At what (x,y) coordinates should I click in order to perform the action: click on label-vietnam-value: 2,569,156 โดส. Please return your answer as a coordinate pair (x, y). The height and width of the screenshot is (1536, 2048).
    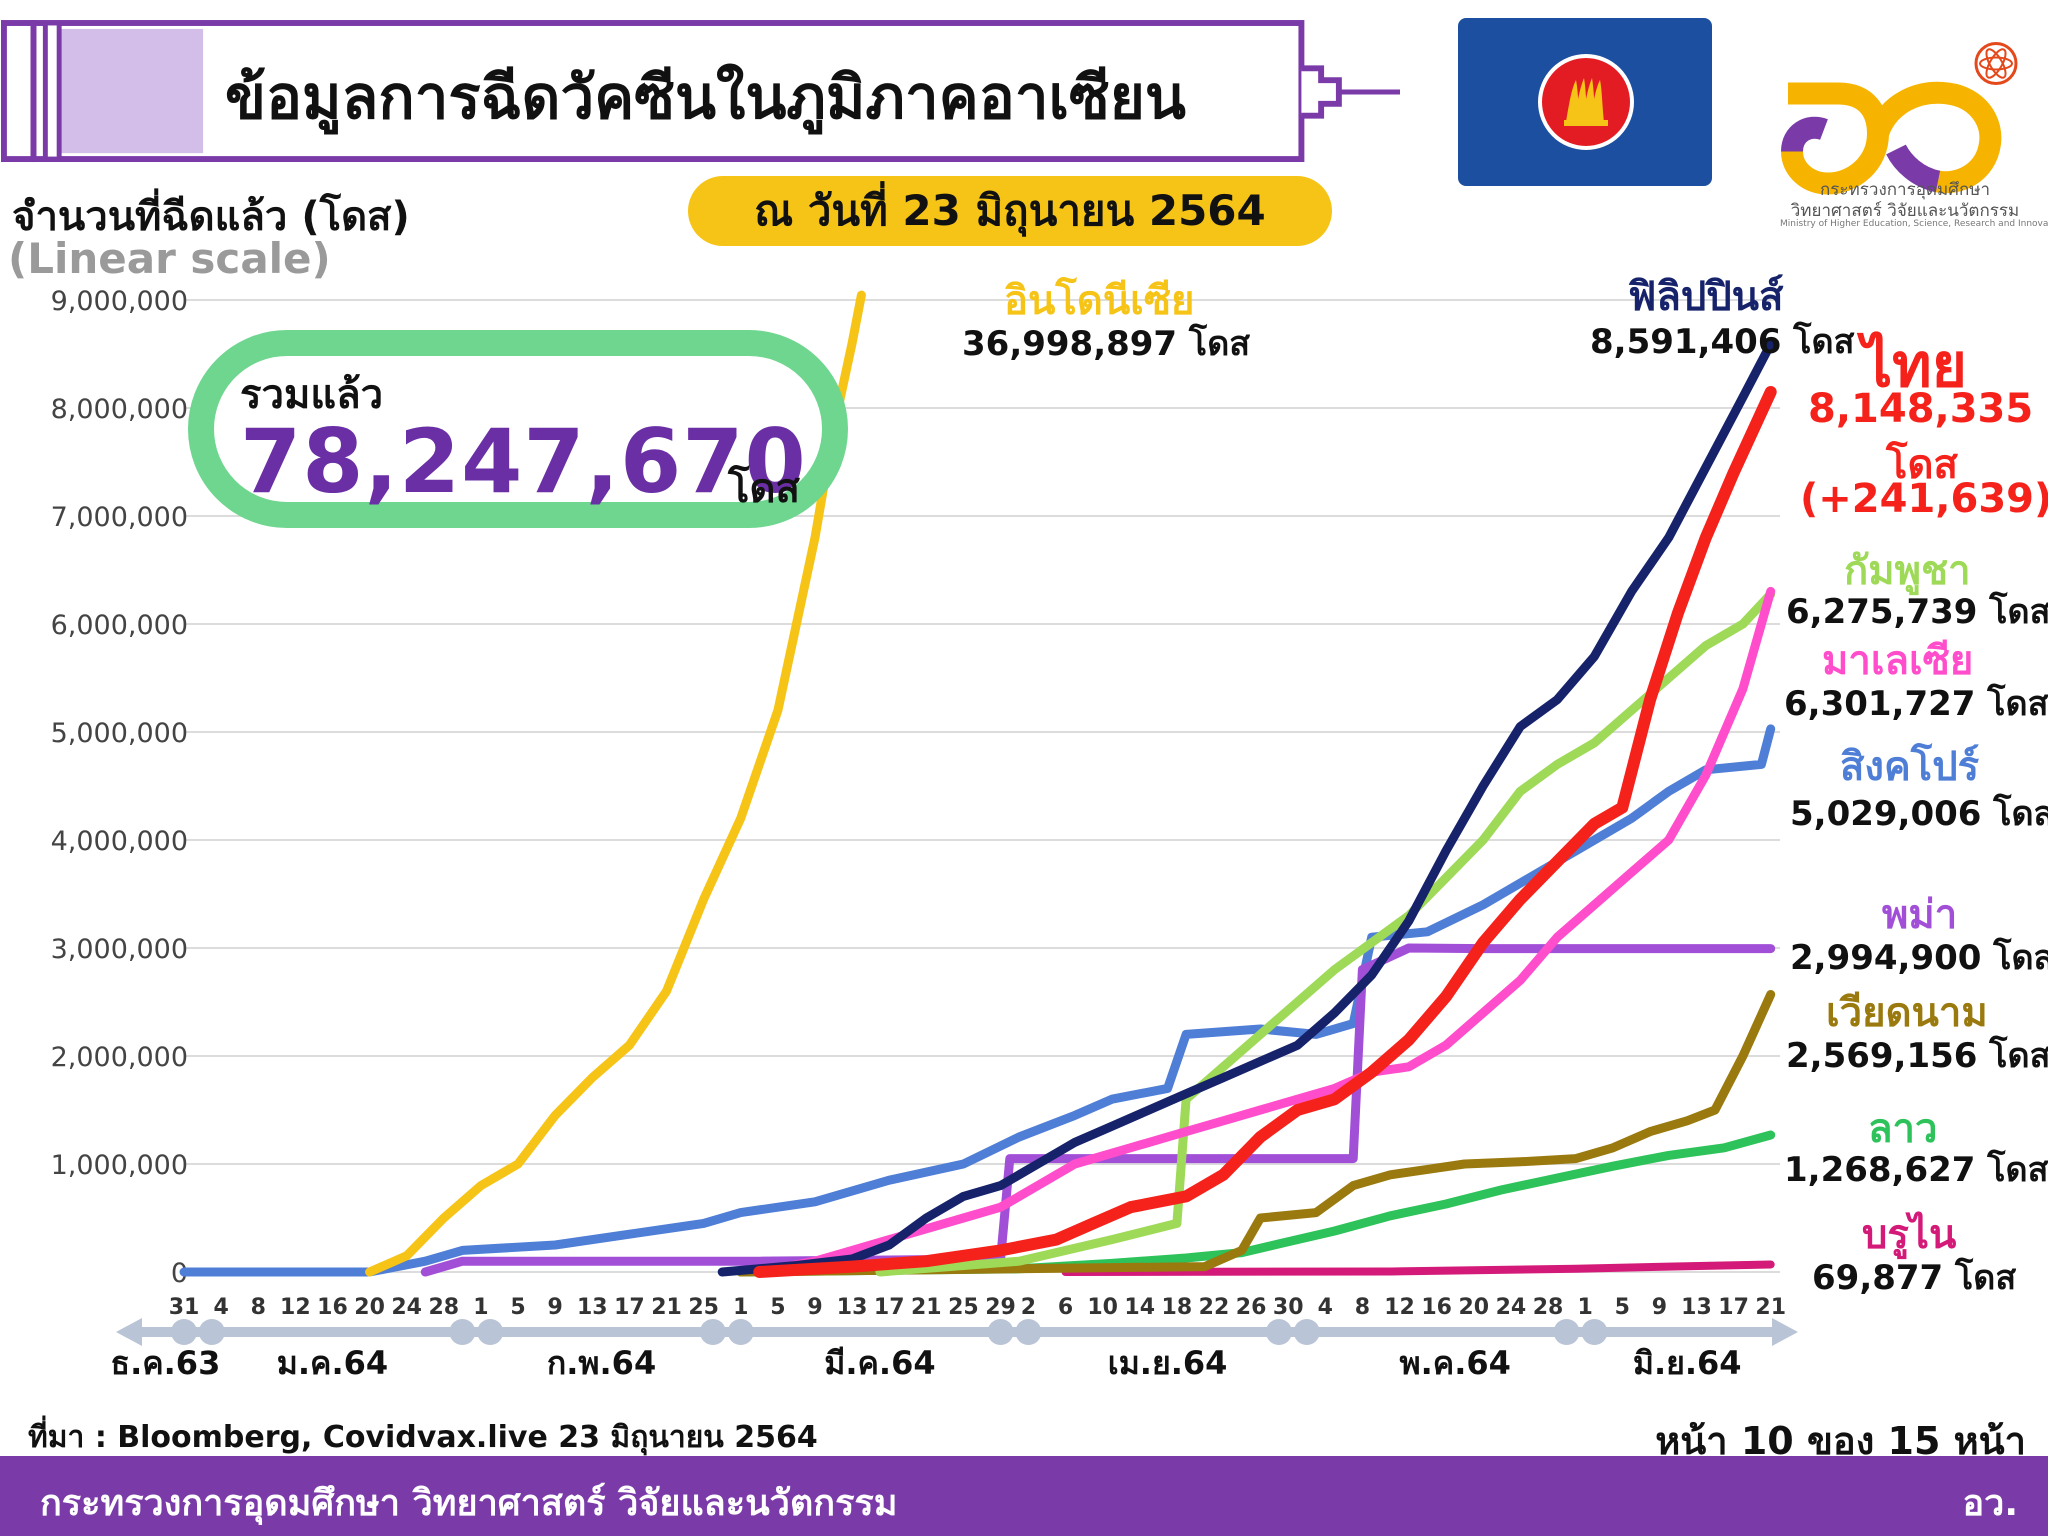
    Looking at the image, I should click on (1917, 1056).